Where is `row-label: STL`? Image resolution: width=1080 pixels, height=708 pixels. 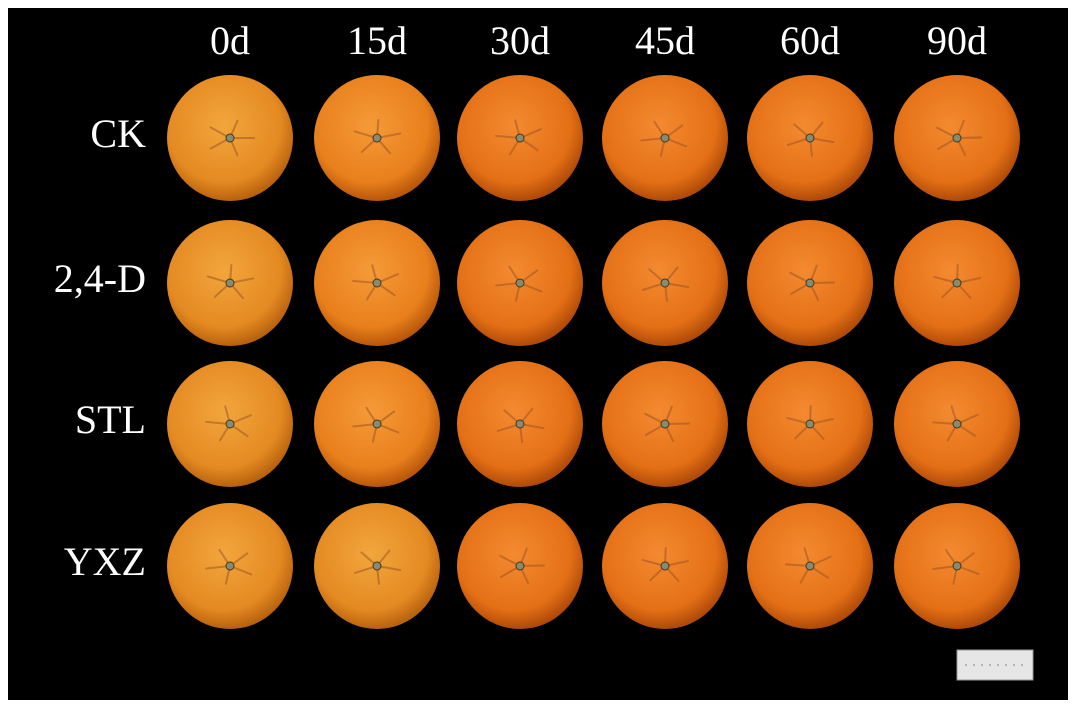
row-label: STL is located at coordinates (110, 419).